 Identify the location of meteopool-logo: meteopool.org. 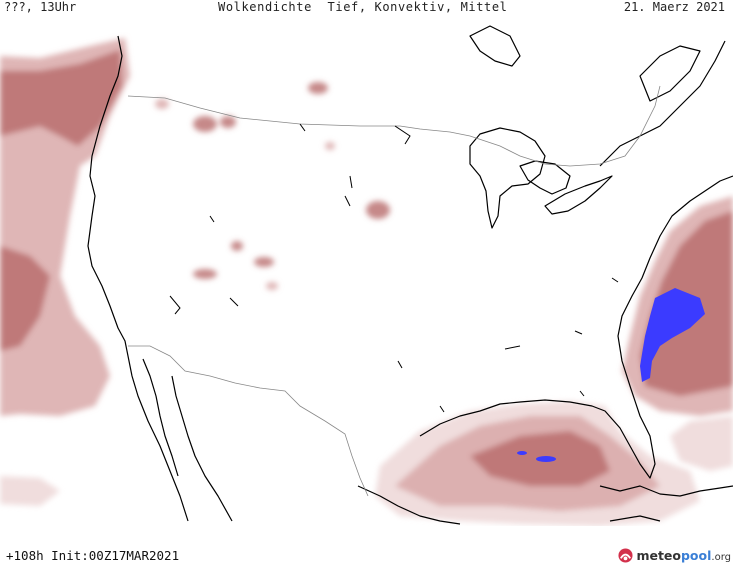
(674, 555).